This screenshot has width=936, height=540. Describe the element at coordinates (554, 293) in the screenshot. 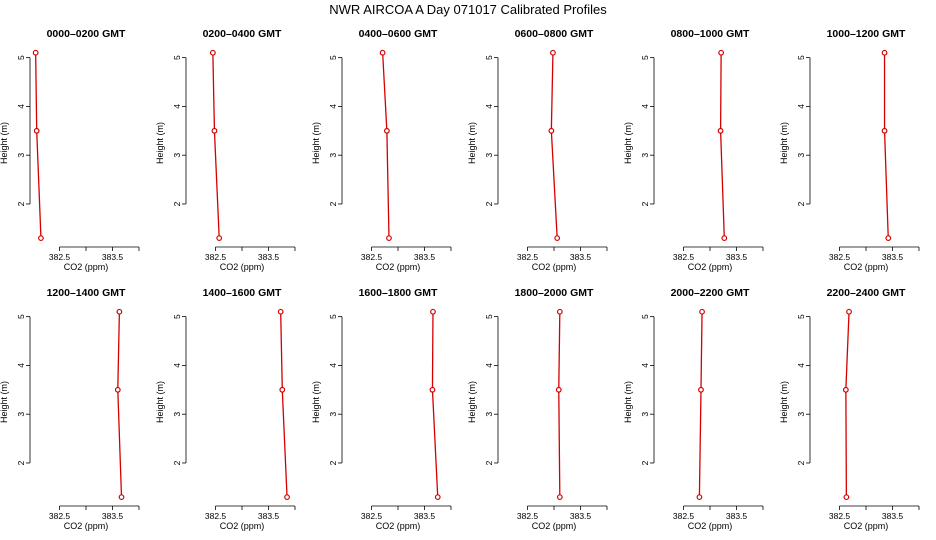

I see `panel-title: 1800–2000 GMT` at that location.